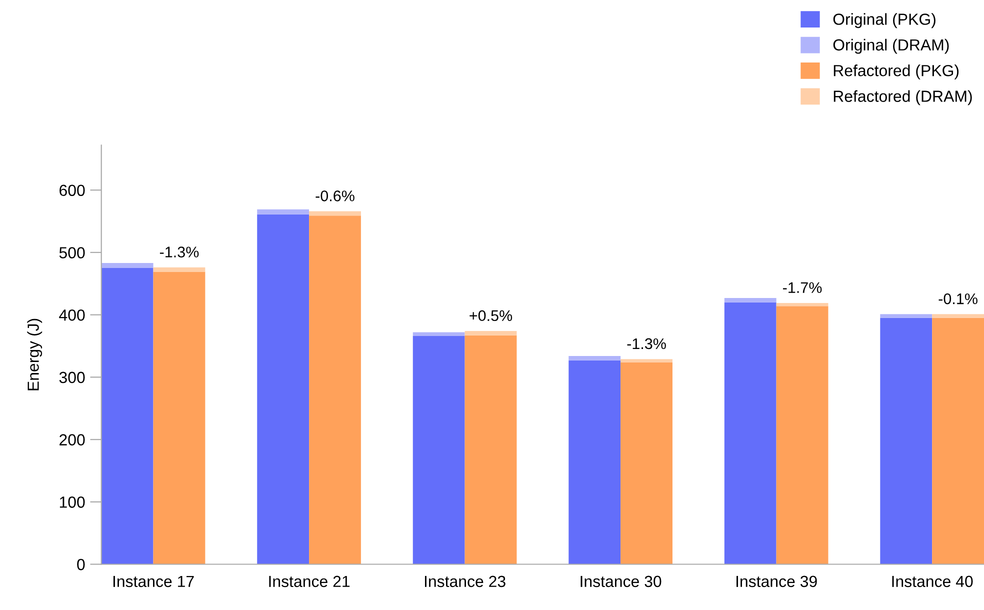  Describe the element at coordinates (903, 98) in the screenshot. I see `legend-label: Refactored (DRAM)` at that location.